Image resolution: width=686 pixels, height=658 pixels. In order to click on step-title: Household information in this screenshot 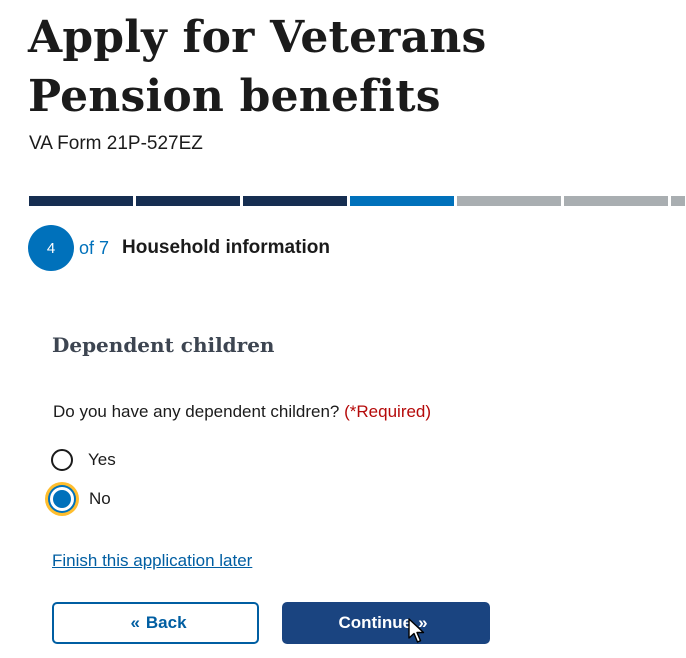, I will do `click(226, 247)`.